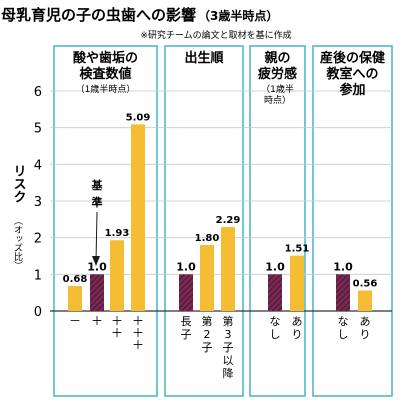  What do you see at coordinates (277, 74) in the screenshot?
I see `group-title: 疲労感` at bounding box center [277, 74].